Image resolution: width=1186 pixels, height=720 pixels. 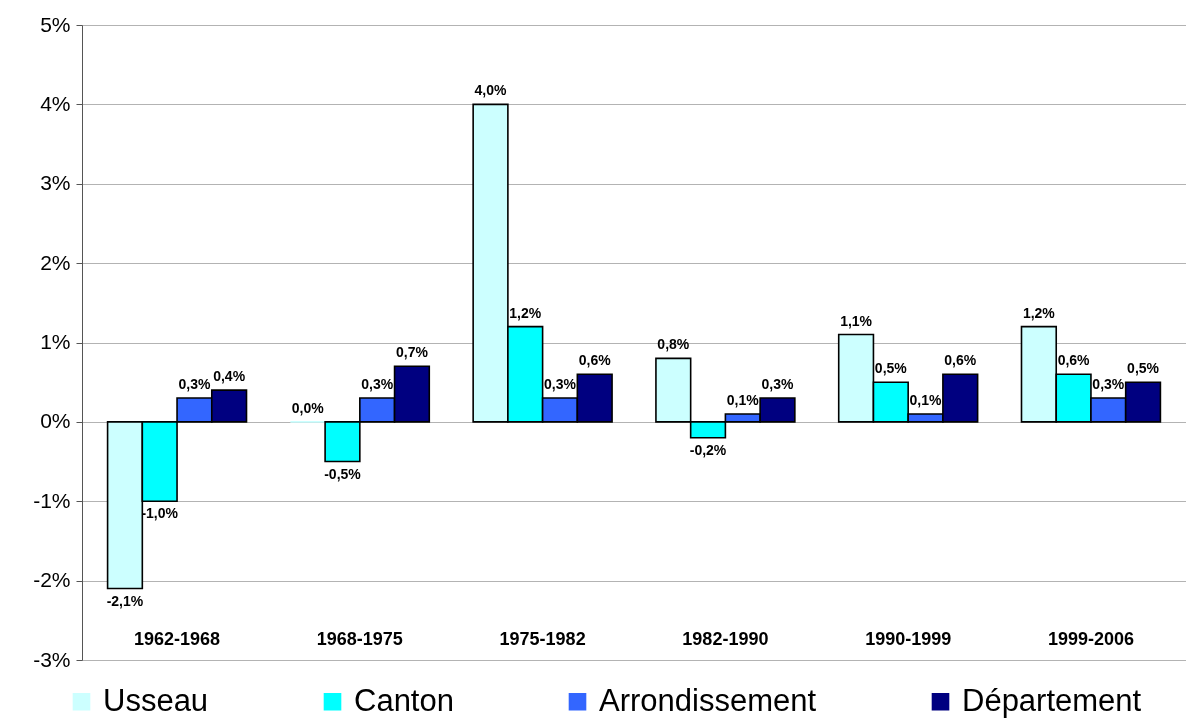 What do you see at coordinates (1090, 638) in the screenshot?
I see `x-tick-label: 1999-2006` at bounding box center [1090, 638].